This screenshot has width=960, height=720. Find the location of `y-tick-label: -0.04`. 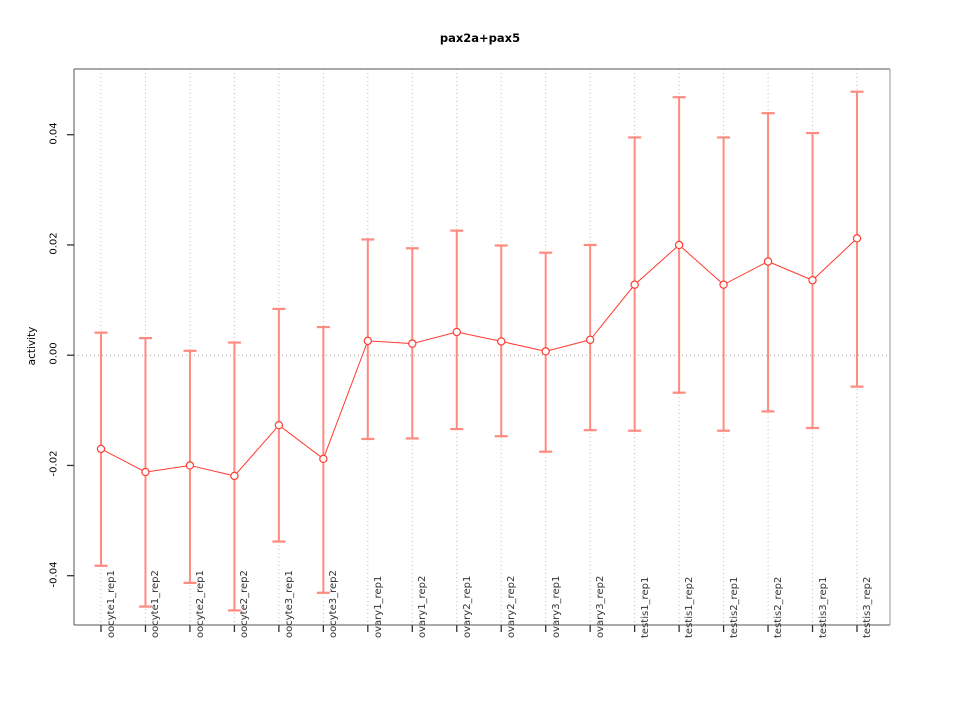

y-tick-label: -0.04 is located at coordinates (54, 574).